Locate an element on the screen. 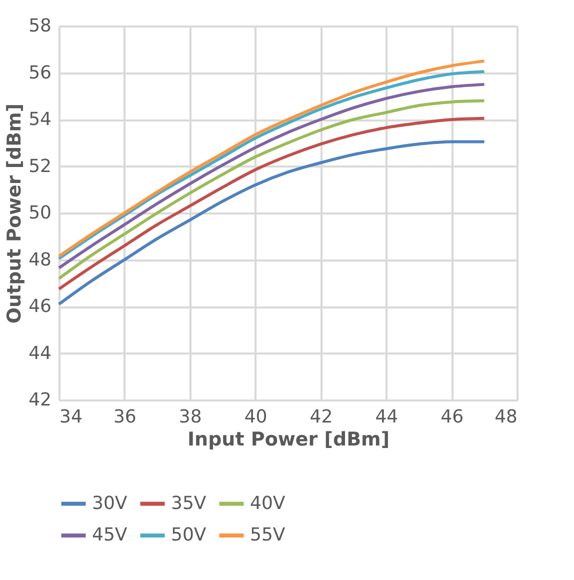 Image resolution: width=574 pixels, height=580 pixels. x-tick-label: 46 is located at coordinates (452, 417).